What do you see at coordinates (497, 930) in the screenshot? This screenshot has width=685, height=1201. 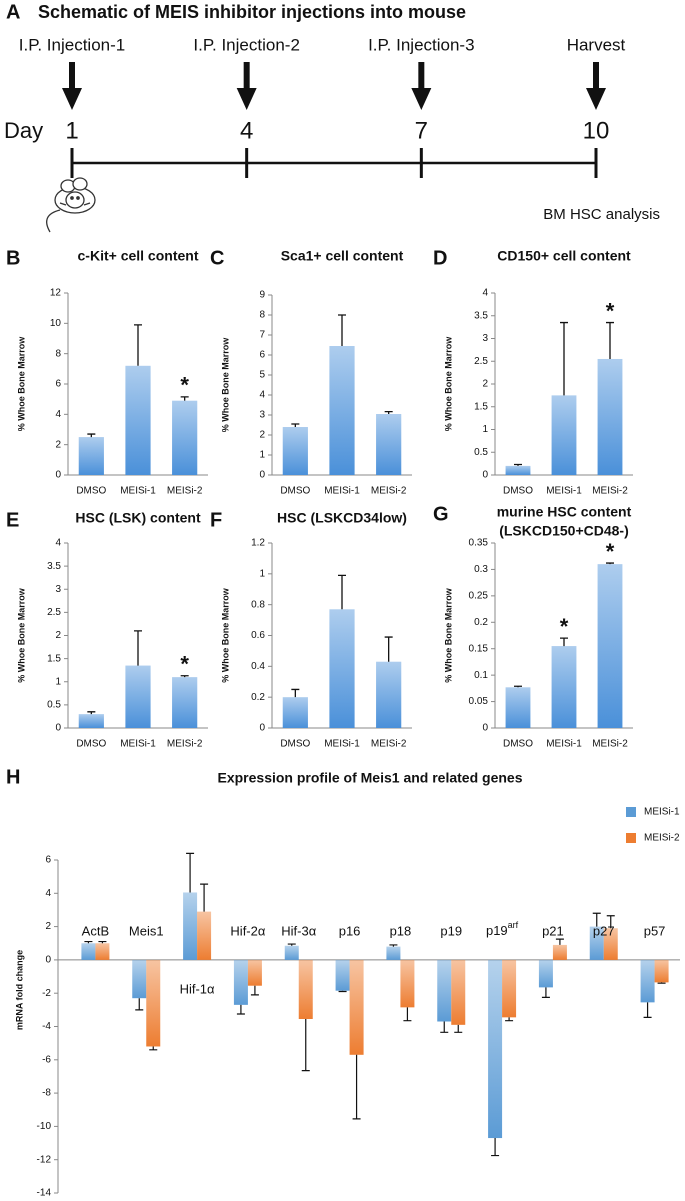 I see `category-label-main: p19` at bounding box center [497, 930].